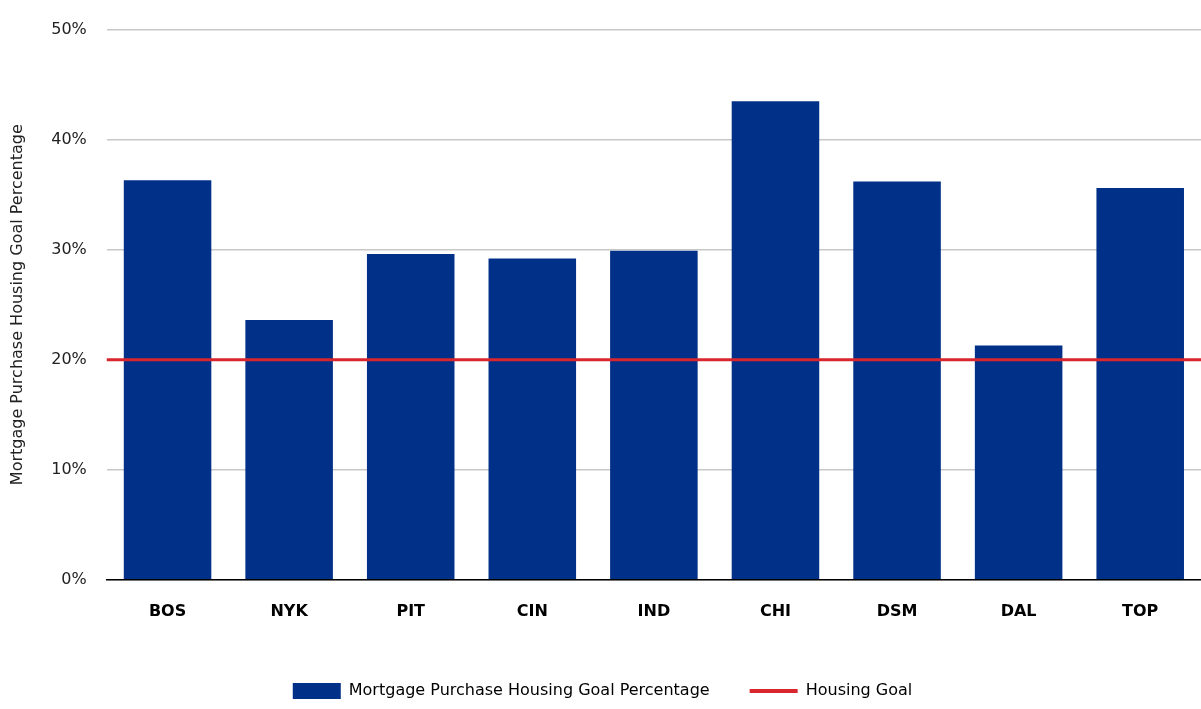 The height and width of the screenshot is (709, 1201). I want to click on legend-label: Housing Goal, so click(859, 690).